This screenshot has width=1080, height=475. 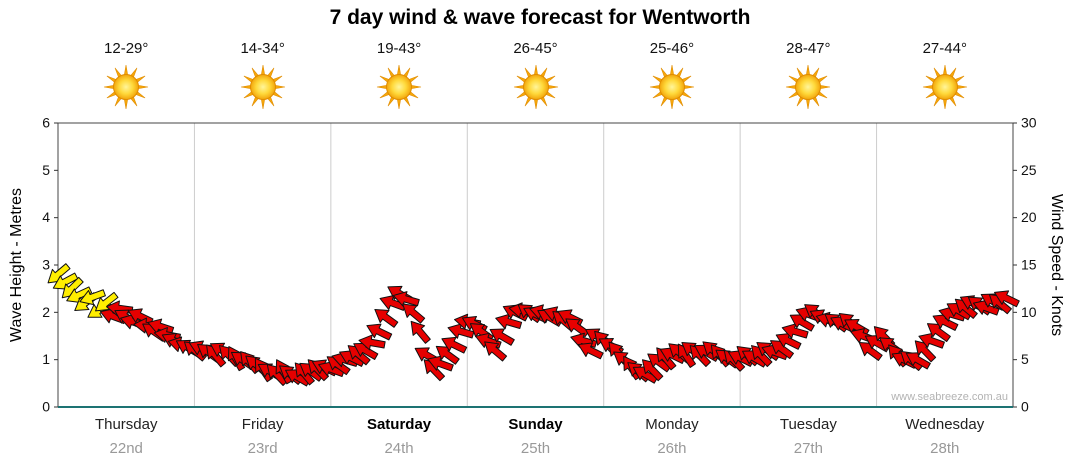 What do you see at coordinates (949, 397) in the screenshot?
I see `watermark: www.seabreeze.com.au` at bounding box center [949, 397].